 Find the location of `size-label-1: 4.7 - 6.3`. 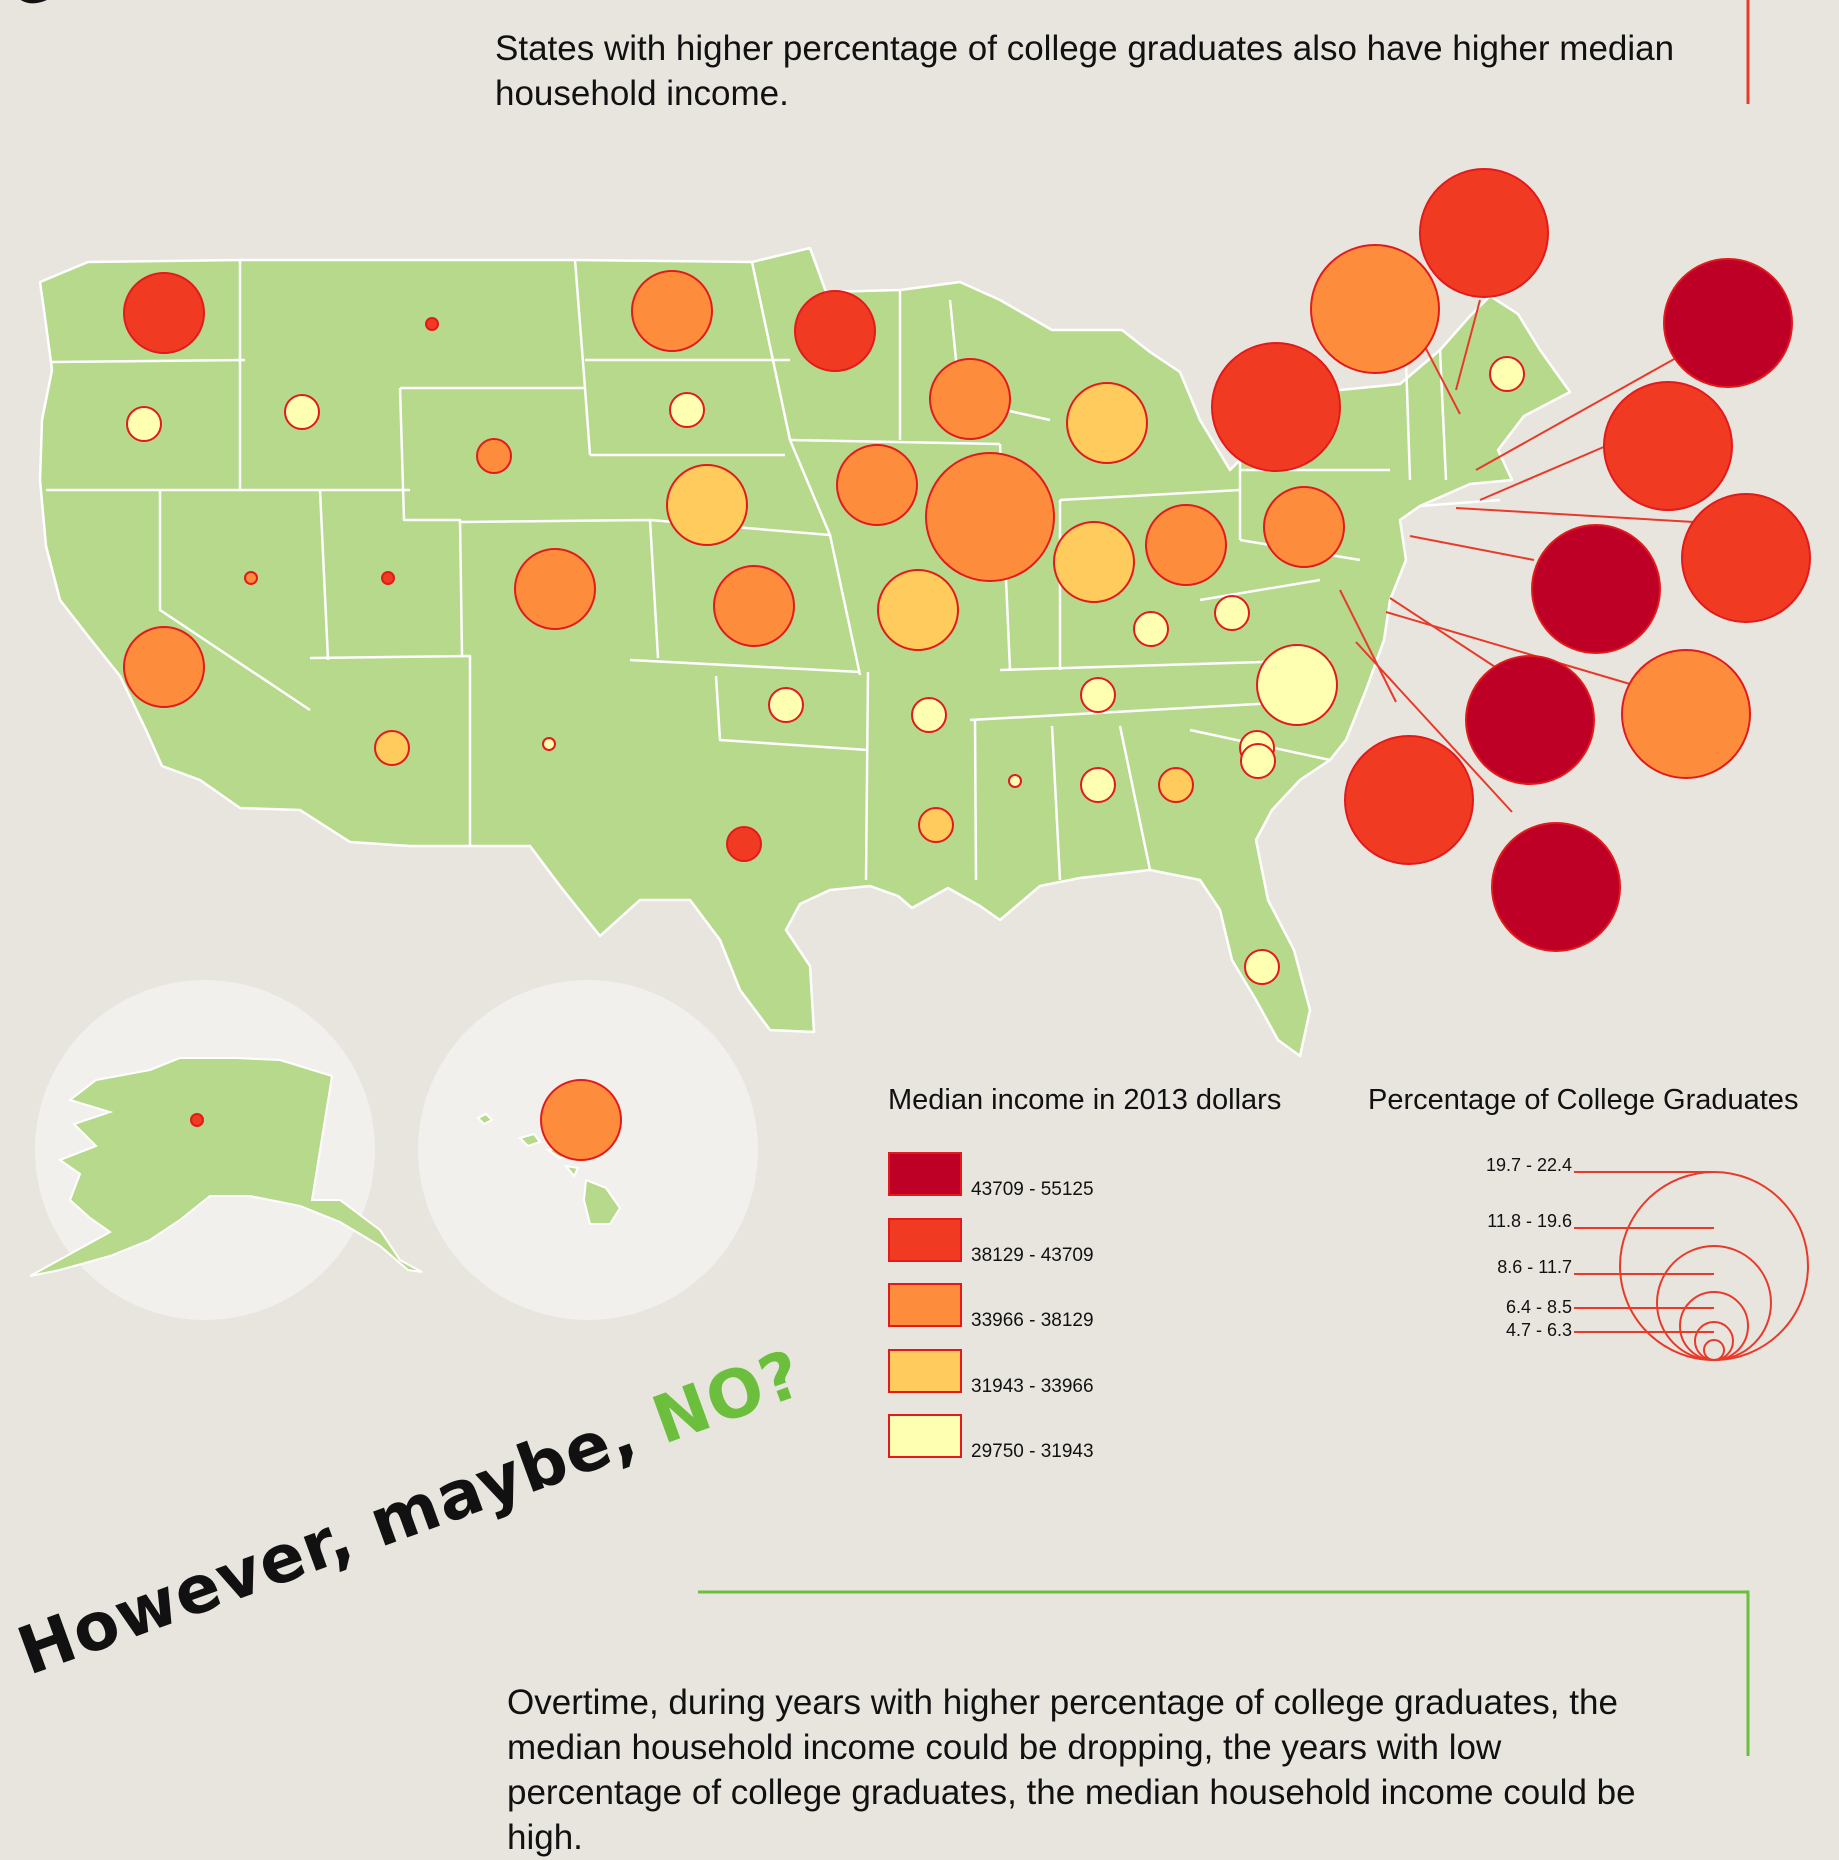

size-label-1: 4.7 - 6.3 is located at coordinates (1538, 1330).